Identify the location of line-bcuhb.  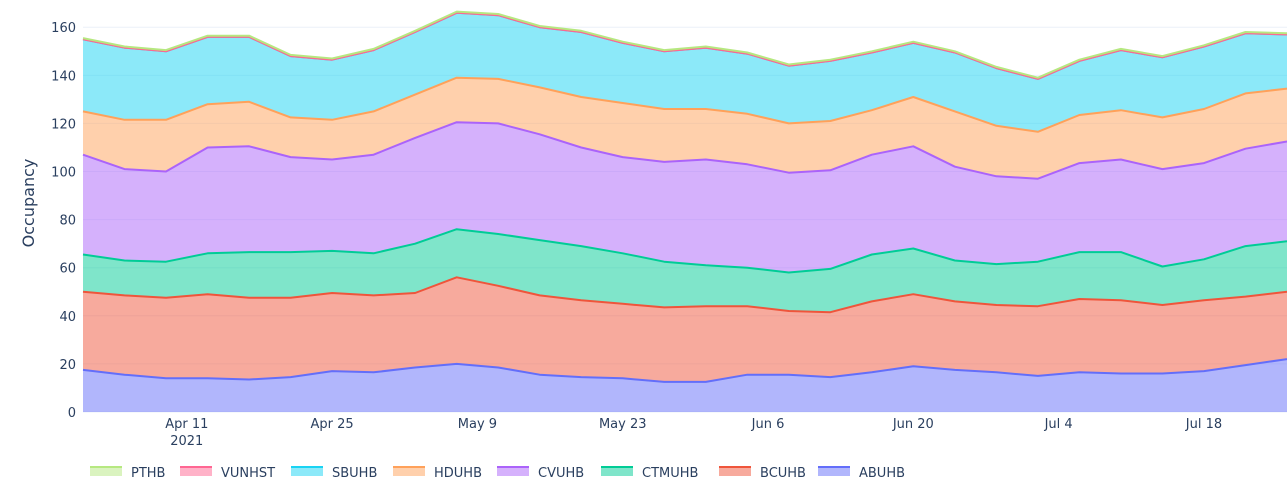
(684, 295).